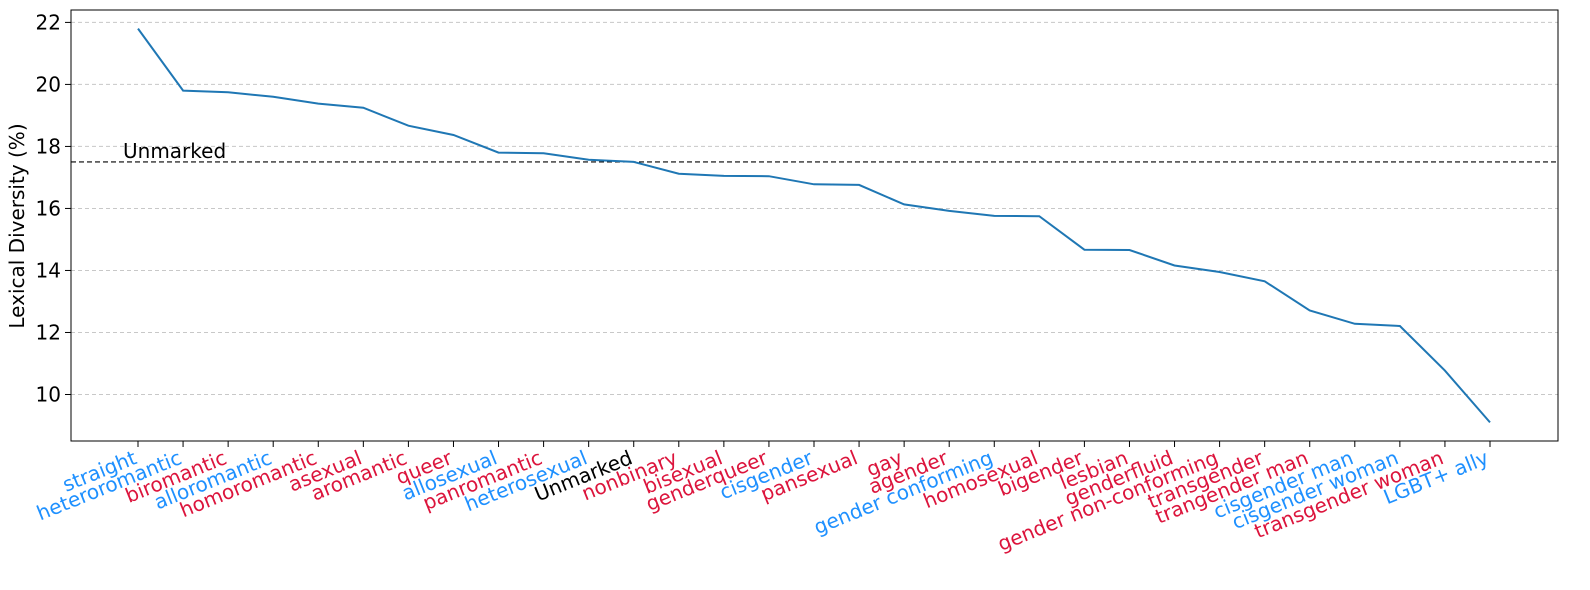 This screenshot has height=590, width=1590. Describe the element at coordinates (48, 22) in the screenshot. I see `y-tick-label: 22` at that location.